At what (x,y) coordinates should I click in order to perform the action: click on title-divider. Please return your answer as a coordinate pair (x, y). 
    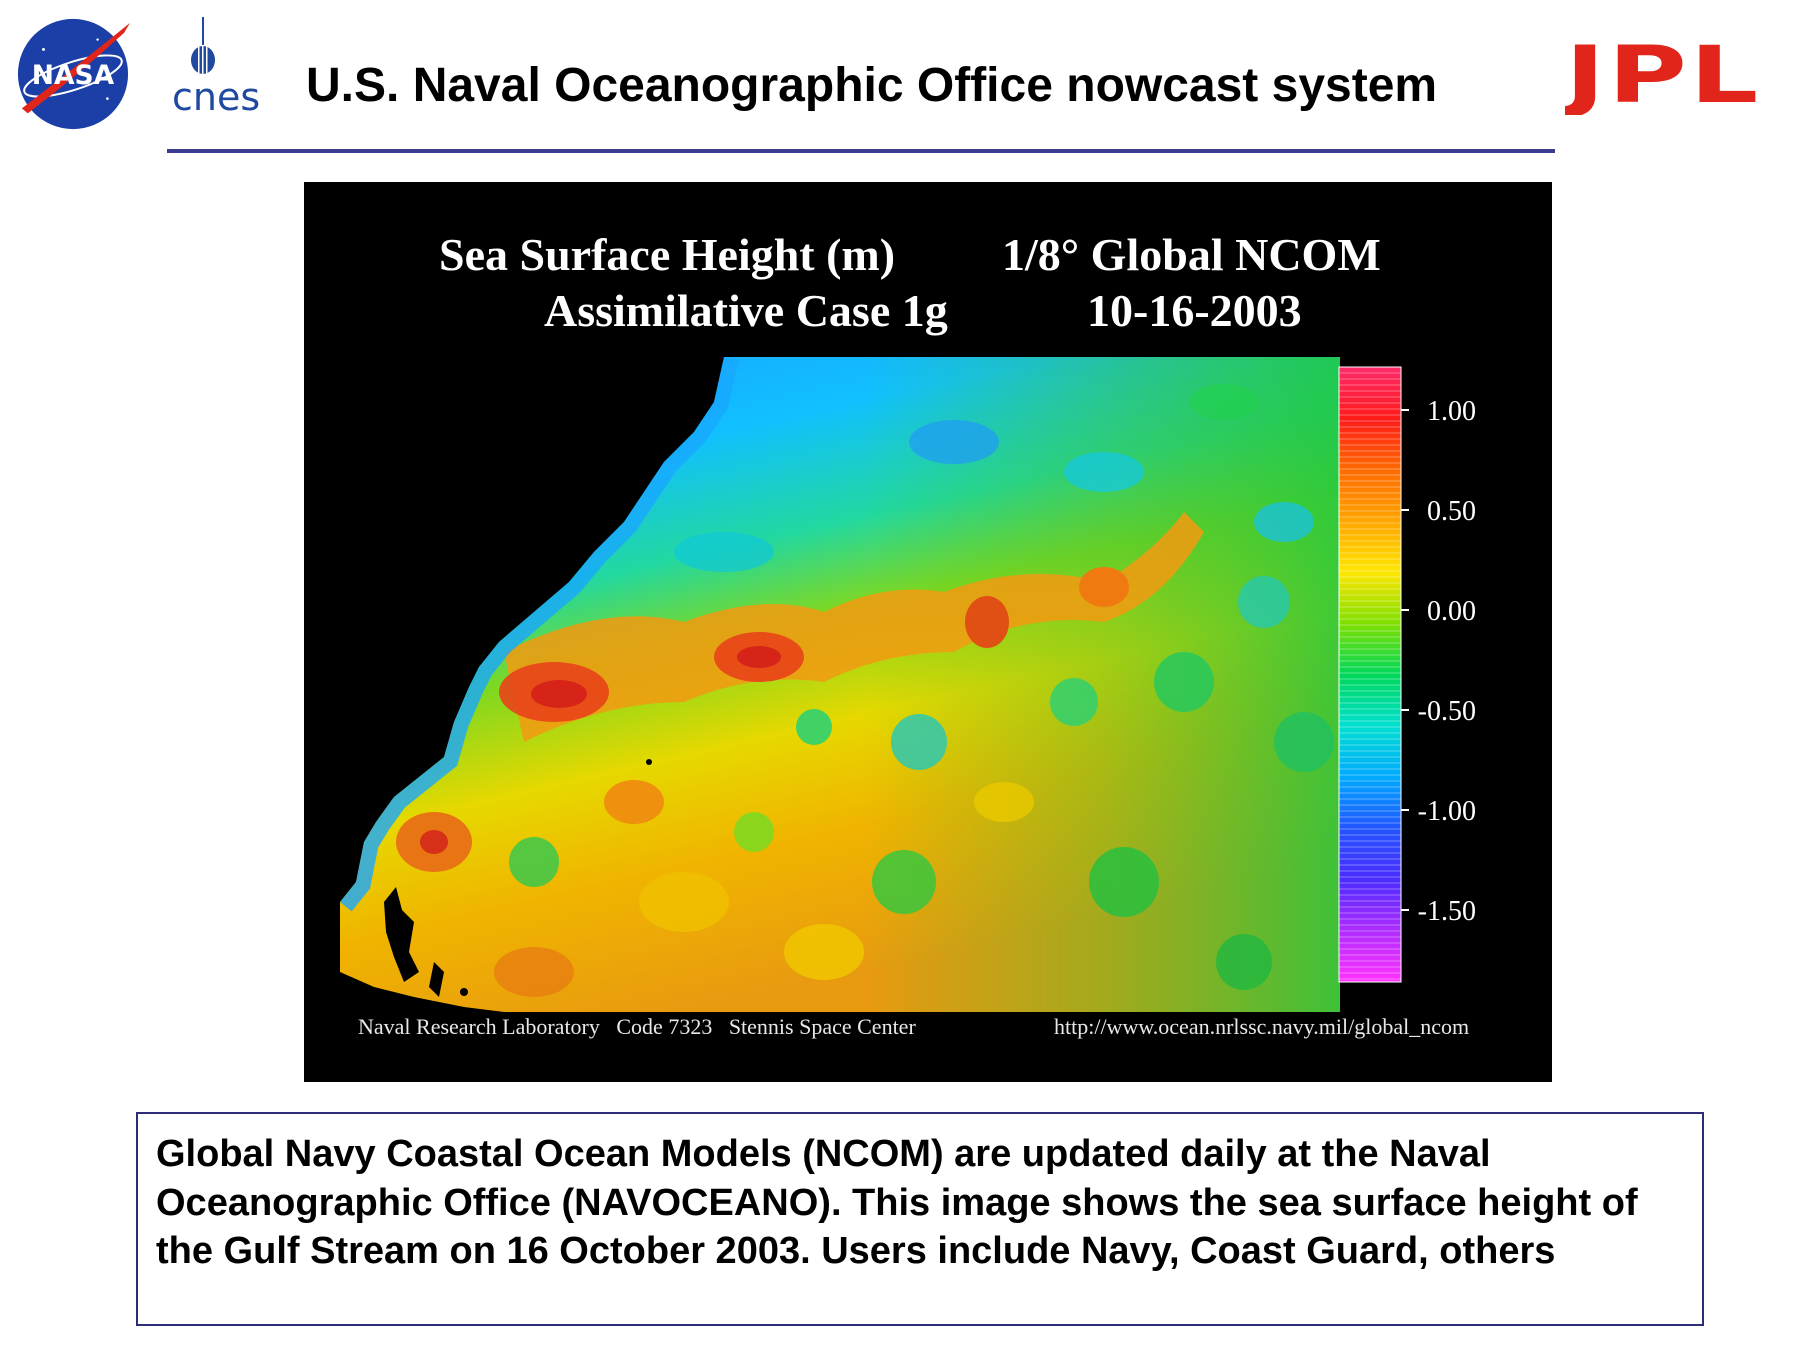
    Looking at the image, I should click on (861, 151).